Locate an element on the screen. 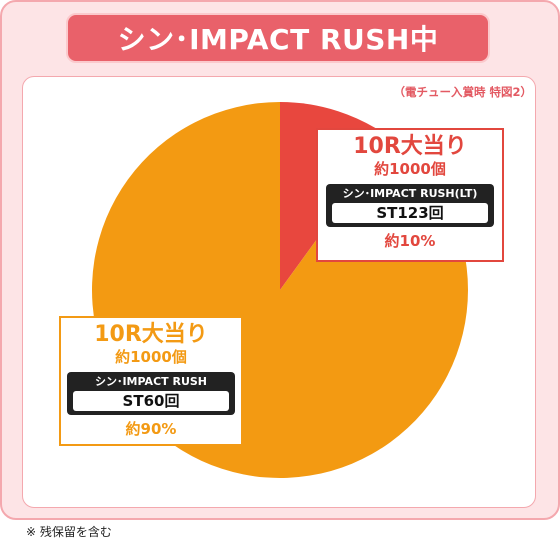  main-st-count: ST60回 is located at coordinates (151, 401).